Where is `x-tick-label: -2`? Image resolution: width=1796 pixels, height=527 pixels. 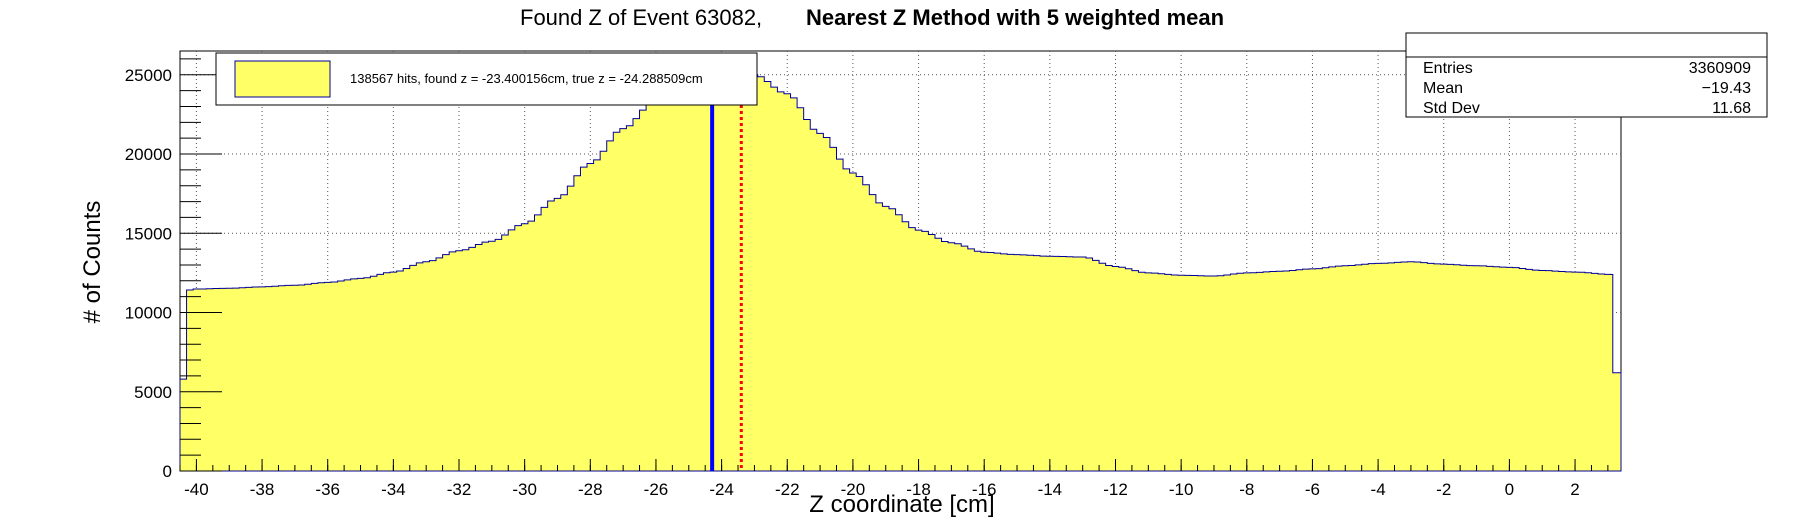
x-tick-label: -2 is located at coordinates (1443, 489).